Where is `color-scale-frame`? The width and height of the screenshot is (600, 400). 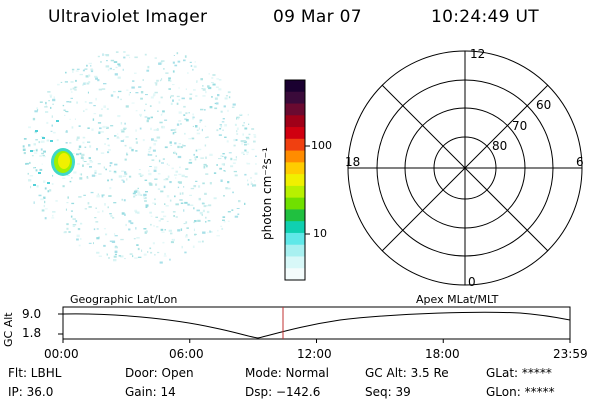
color-scale-frame is located at coordinates (295, 180).